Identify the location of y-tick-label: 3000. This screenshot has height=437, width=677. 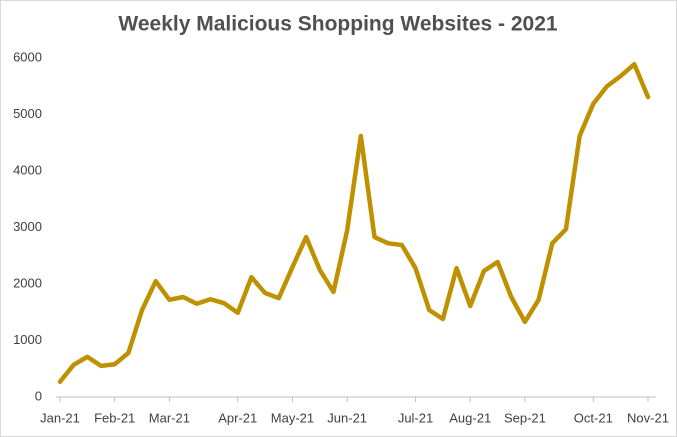
(27, 226).